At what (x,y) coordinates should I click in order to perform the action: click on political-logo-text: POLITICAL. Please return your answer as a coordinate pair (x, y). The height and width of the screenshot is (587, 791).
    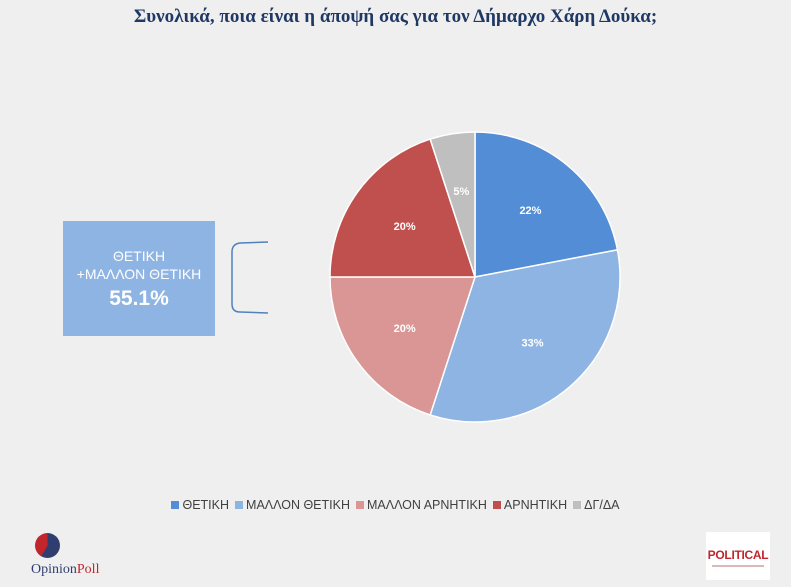
    Looking at the image, I should click on (738, 555).